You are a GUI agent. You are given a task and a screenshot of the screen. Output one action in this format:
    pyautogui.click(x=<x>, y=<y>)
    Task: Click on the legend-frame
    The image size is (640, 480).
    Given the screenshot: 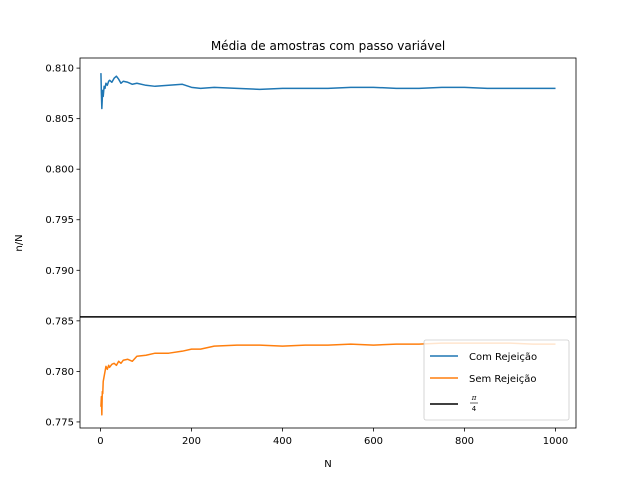 What is the action you would take?
    pyautogui.click(x=496, y=380)
    